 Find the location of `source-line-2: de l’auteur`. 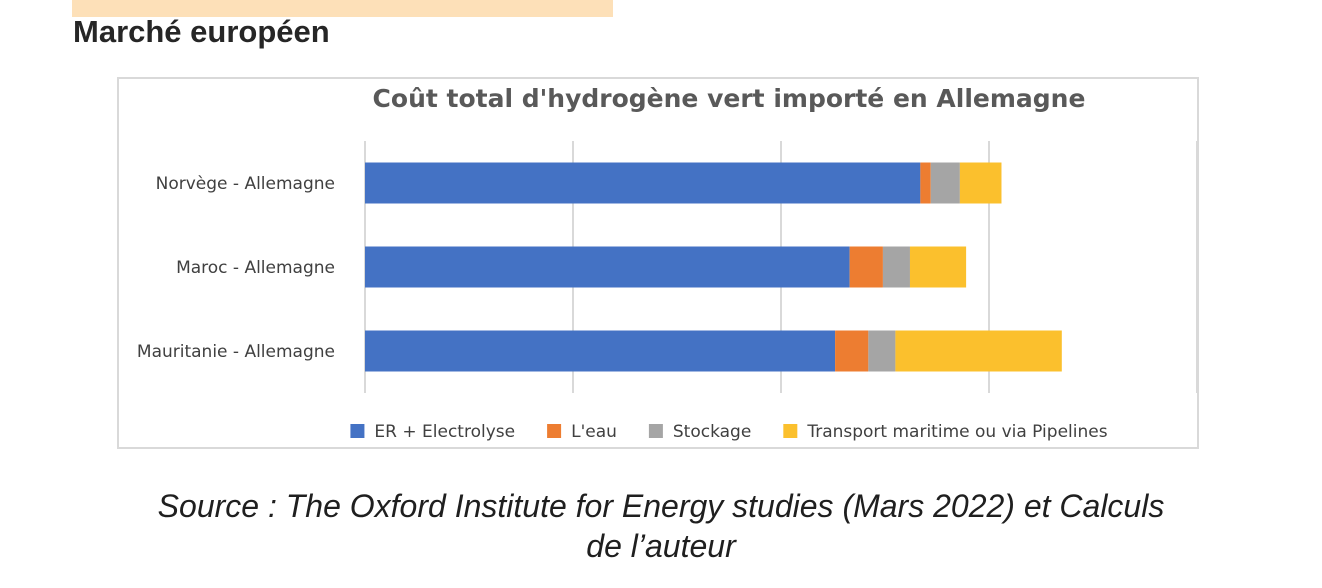

source-line-2: de l’auteur is located at coordinates (661, 546).